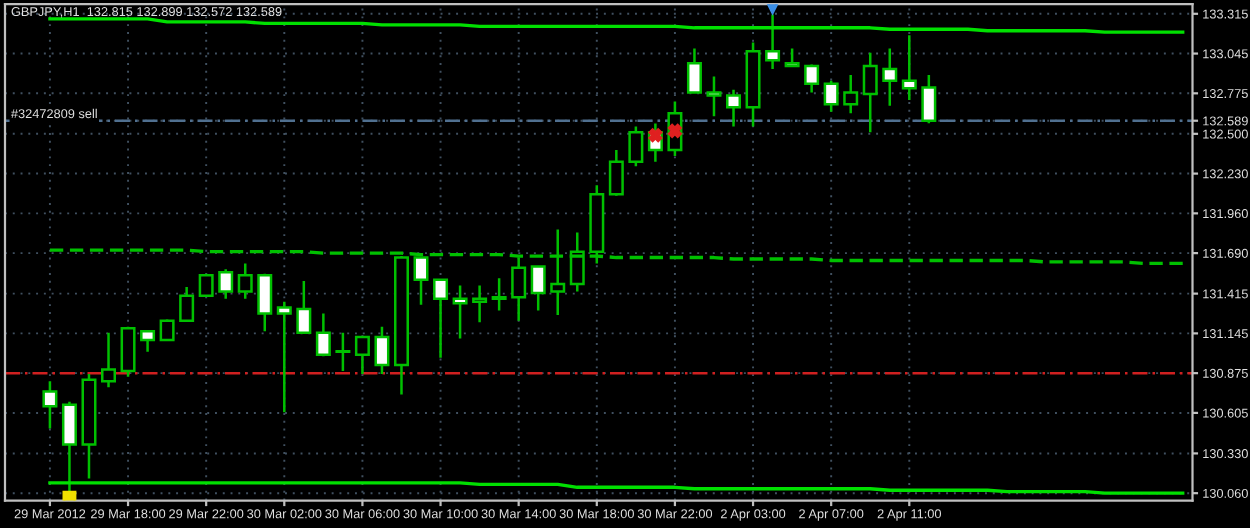  Describe the element at coordinates (616, 25) in the screenshot. I see `line-series` at that location.